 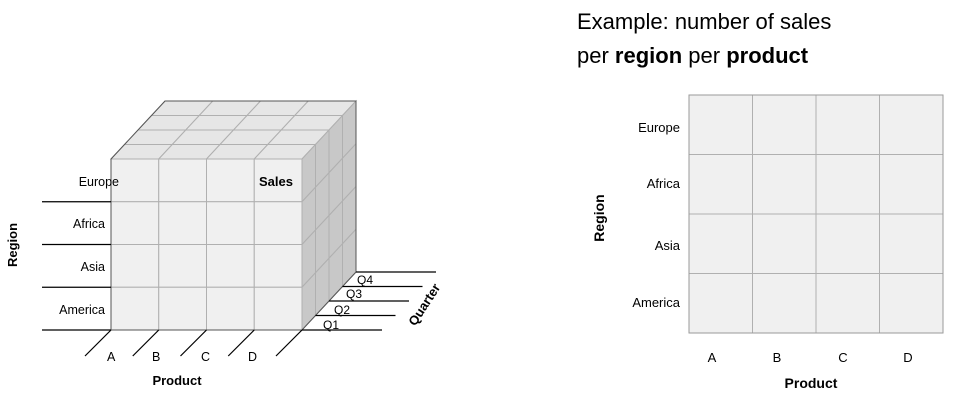 I want to click on cube-region-label-asia: Asia, so click(x=93, y=267).